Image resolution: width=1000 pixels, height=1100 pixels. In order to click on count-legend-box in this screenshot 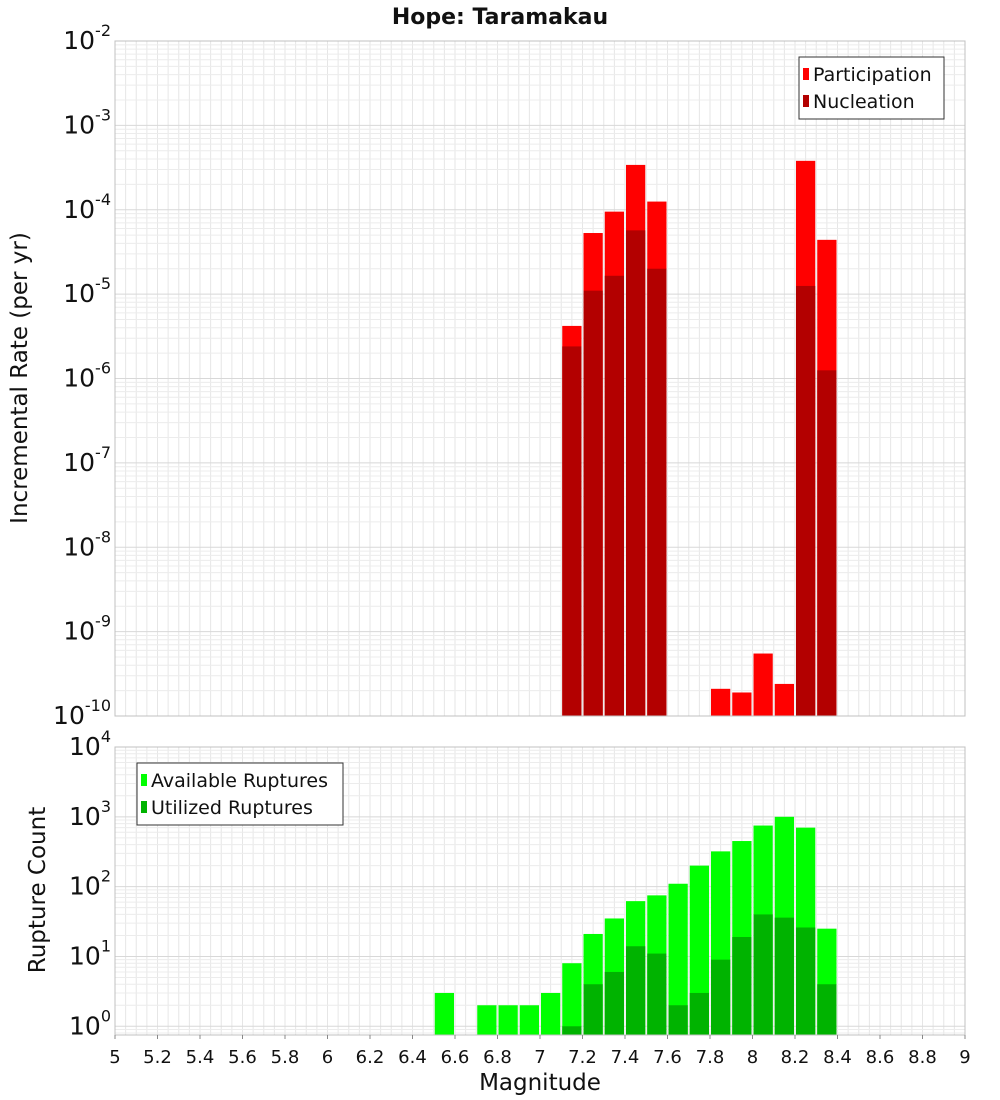, I will do `click(240, 794)`.